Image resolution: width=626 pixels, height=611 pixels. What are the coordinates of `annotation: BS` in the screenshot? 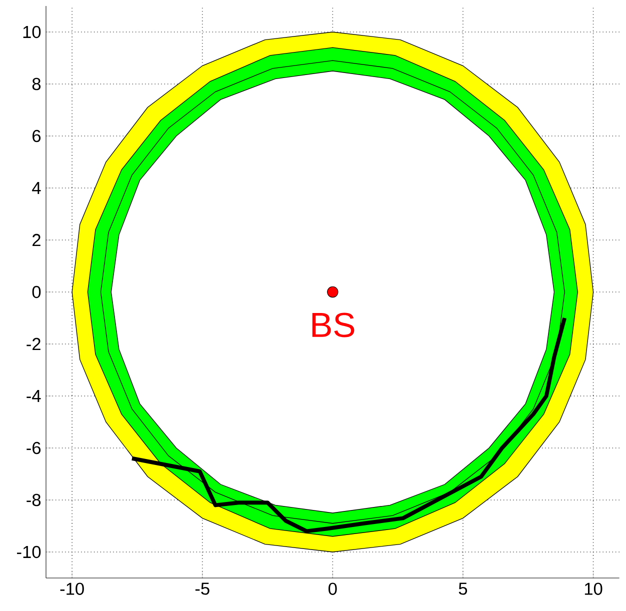 It's located at (333, 325).